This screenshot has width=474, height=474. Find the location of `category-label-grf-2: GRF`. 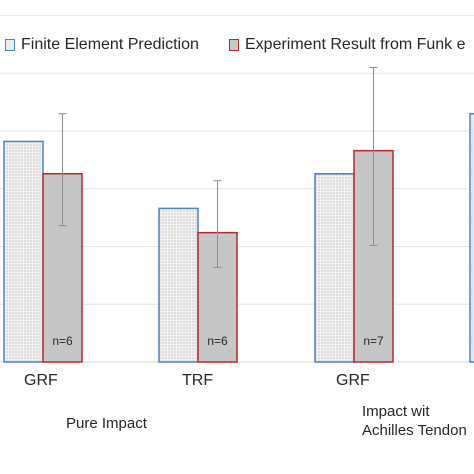

category-label-grf-2: GRF is located at coordinates (353, 380).